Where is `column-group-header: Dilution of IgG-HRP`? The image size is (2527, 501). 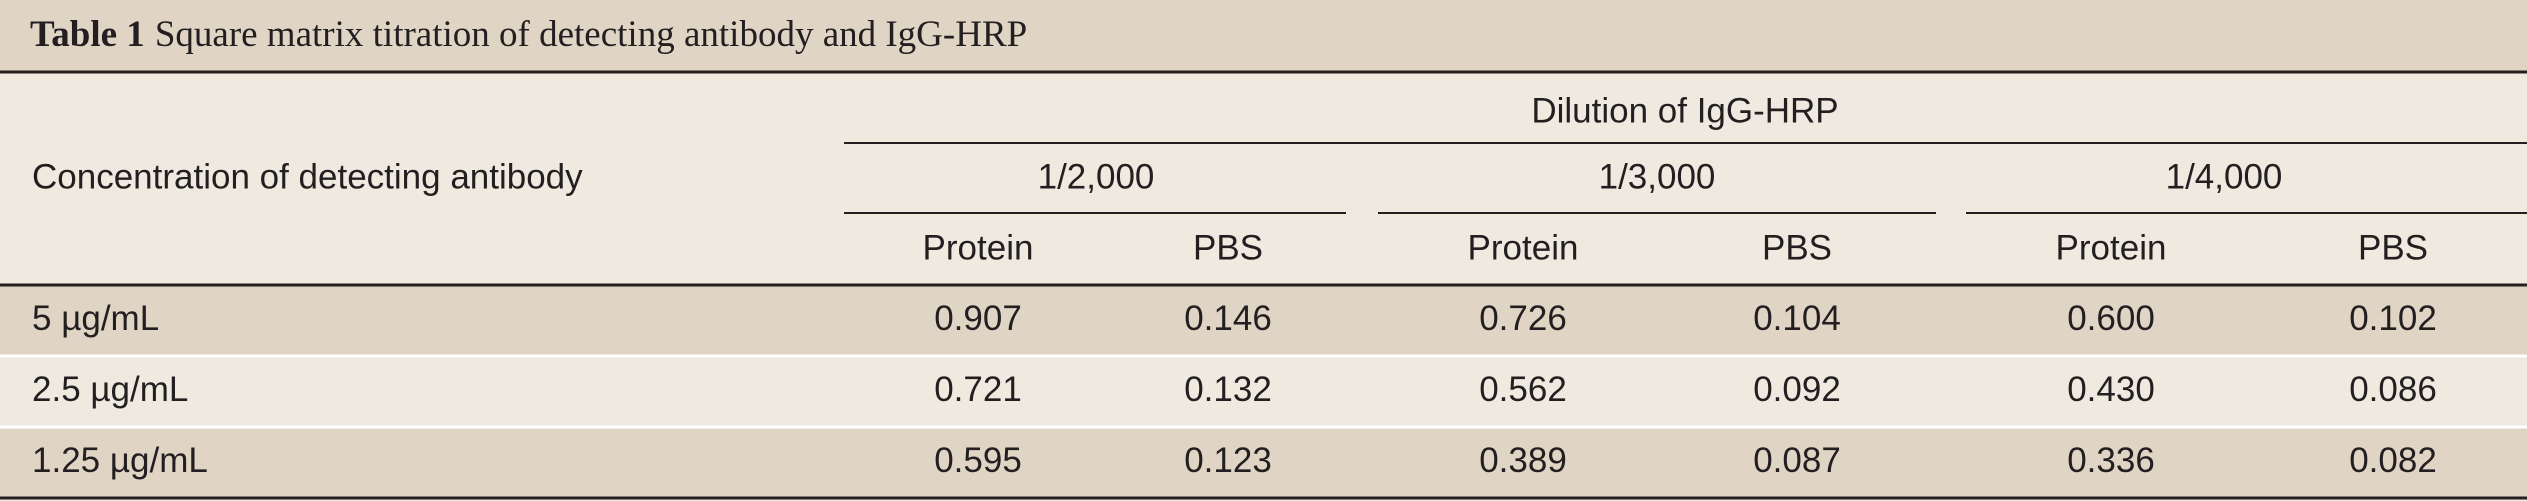 column-group-header: Dilution of IgG-HRP is located at coordinates (1684, 110).